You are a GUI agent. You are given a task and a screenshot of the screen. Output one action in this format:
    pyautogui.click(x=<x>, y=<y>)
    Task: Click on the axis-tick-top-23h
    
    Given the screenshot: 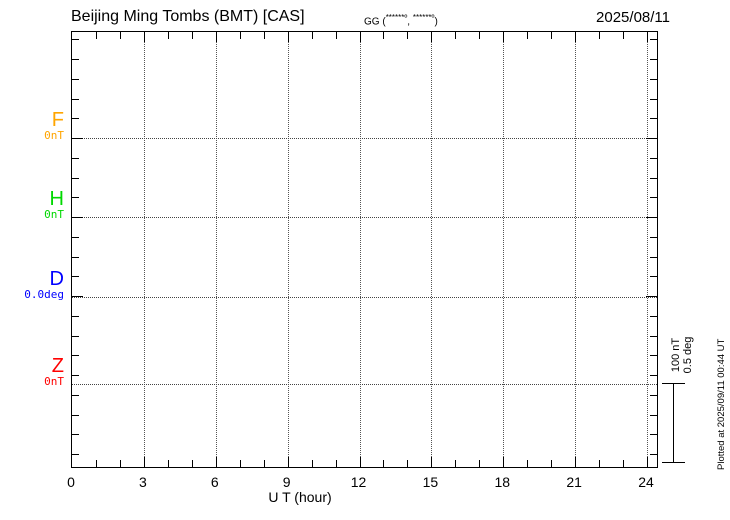 What is the action you would take?
    pyautogui.click(x=624, y=35)
    